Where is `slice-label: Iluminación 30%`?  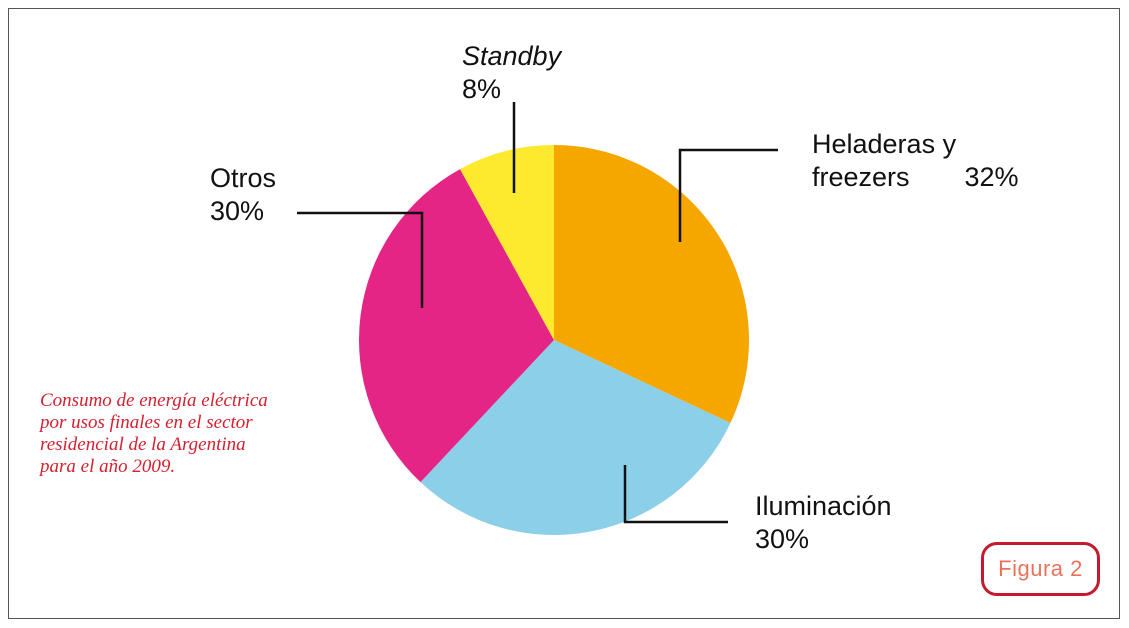
slice-label: Iluminación 30% is located at coordinates (823, 523).